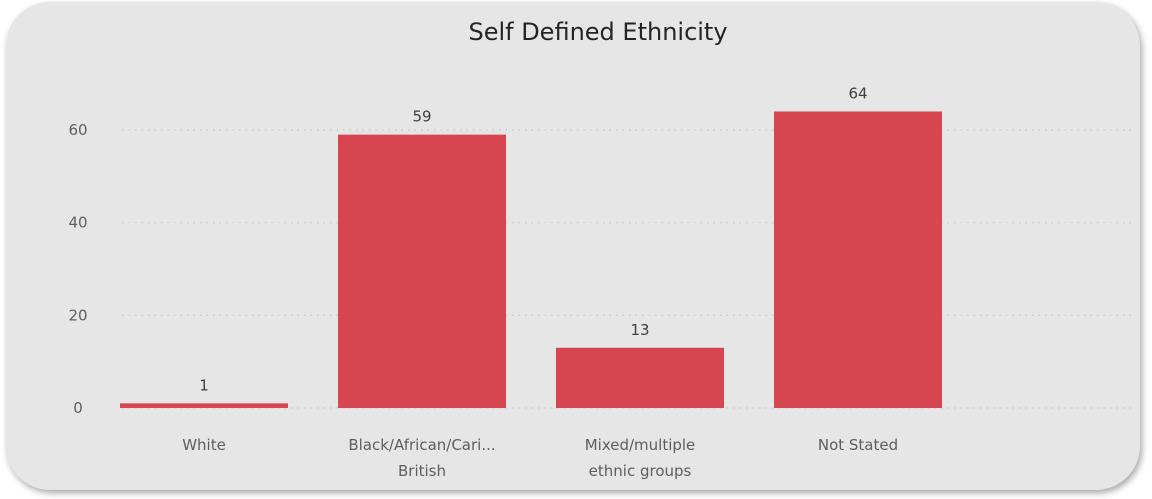 The height and width of the screenshot is (499, 1152). Describe the element at coordinates (639, 330) in the screenshot. I see `data-label: 13` at that location.